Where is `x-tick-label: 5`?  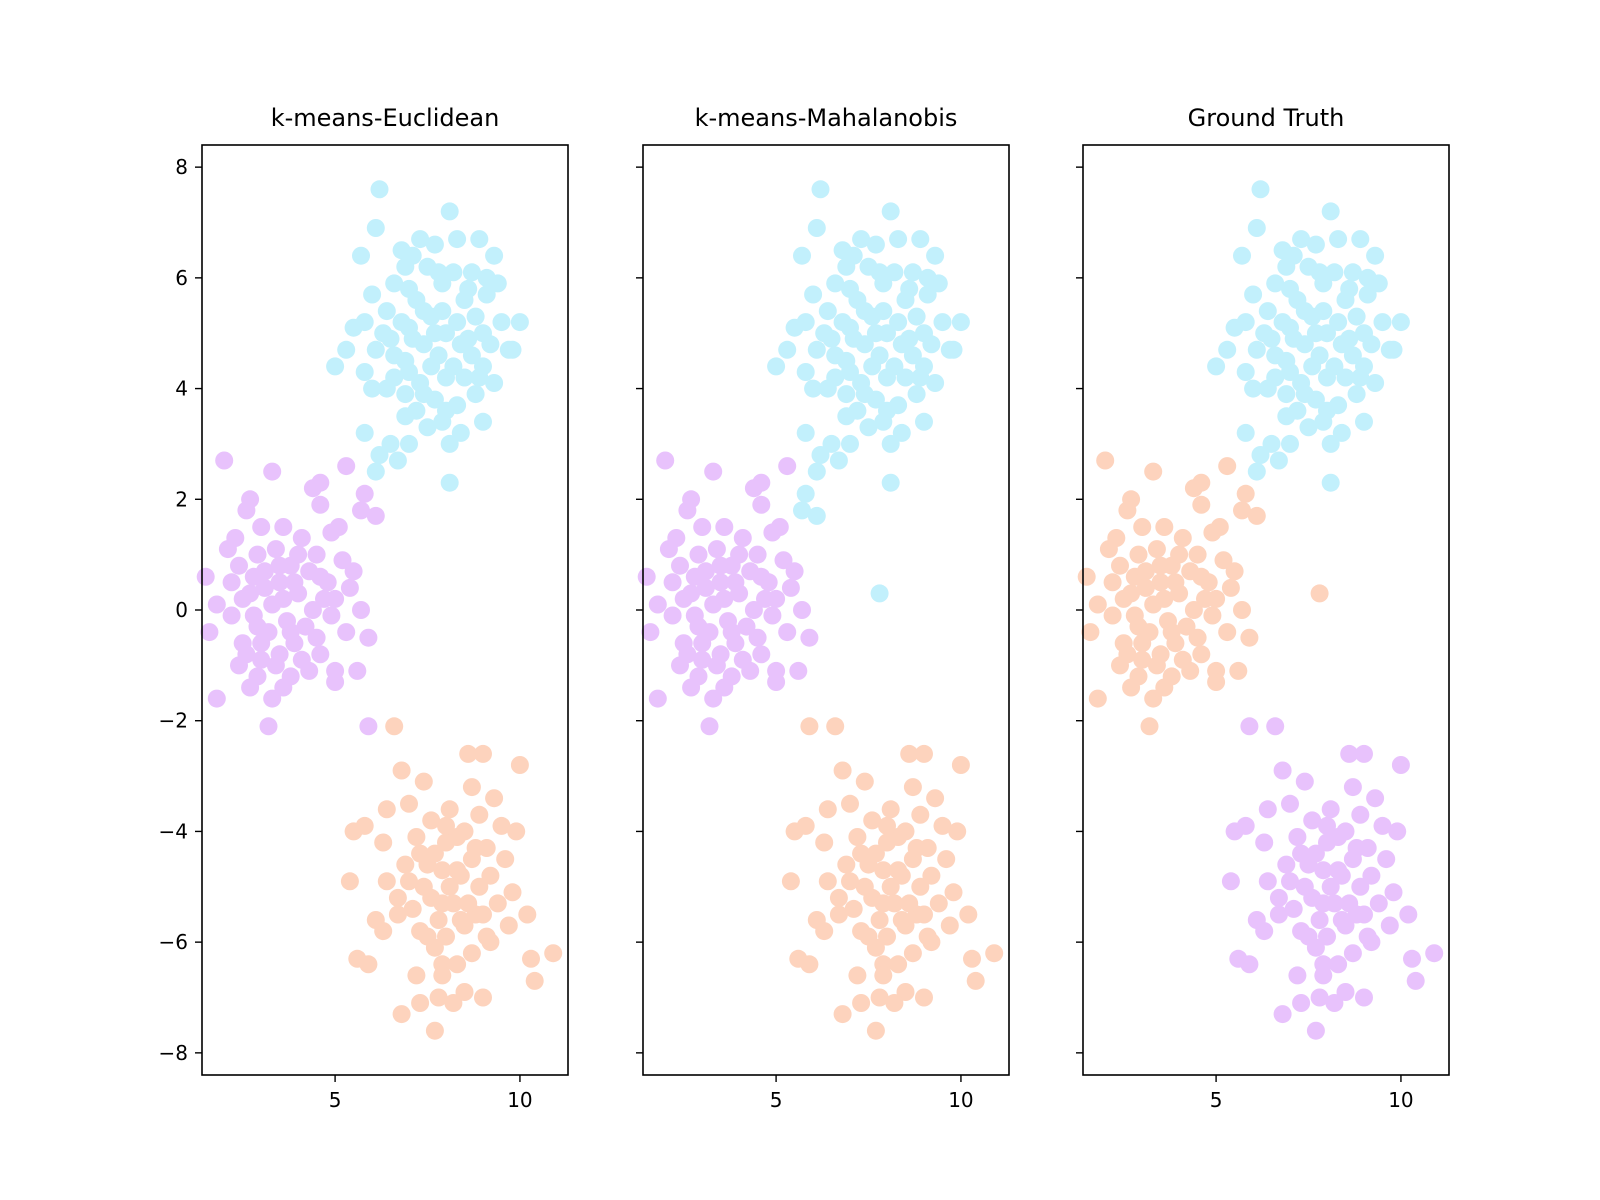 x-tick-label: 5 is located at coordinates (335, 1100).